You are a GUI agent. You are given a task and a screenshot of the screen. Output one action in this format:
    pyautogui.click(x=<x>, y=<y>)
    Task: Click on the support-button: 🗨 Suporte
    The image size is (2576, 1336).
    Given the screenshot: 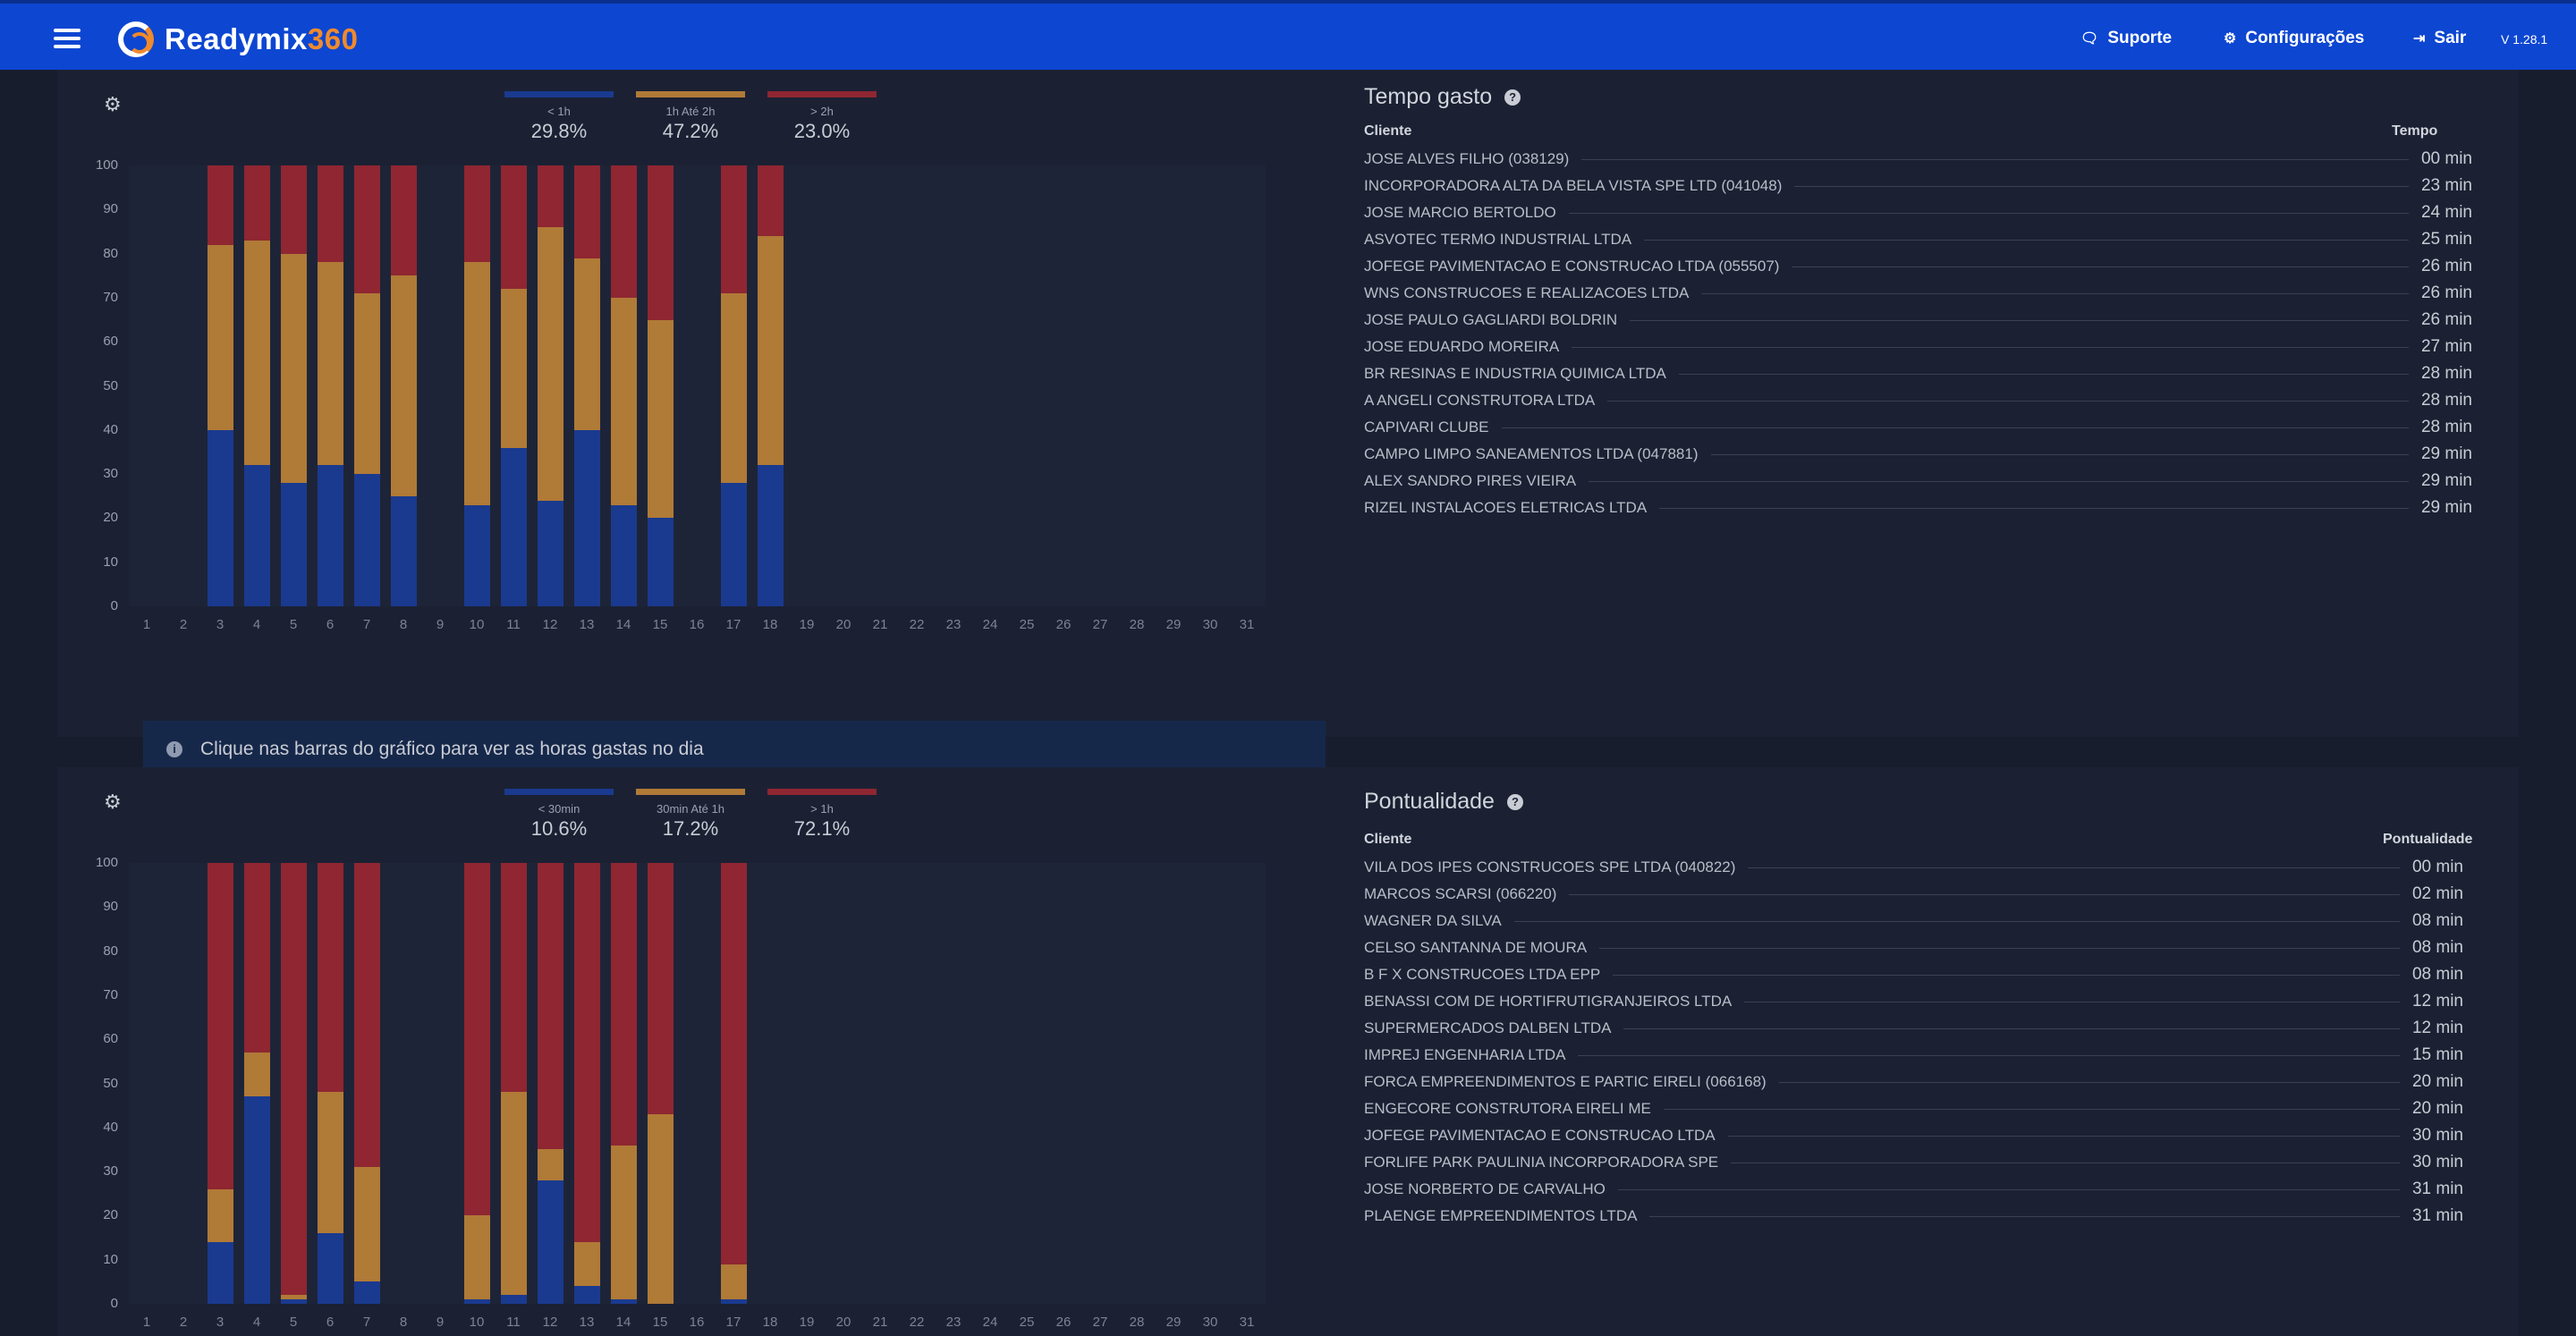 What is the action you would take?
    pyautogui.click(x=2126, y=38)
    